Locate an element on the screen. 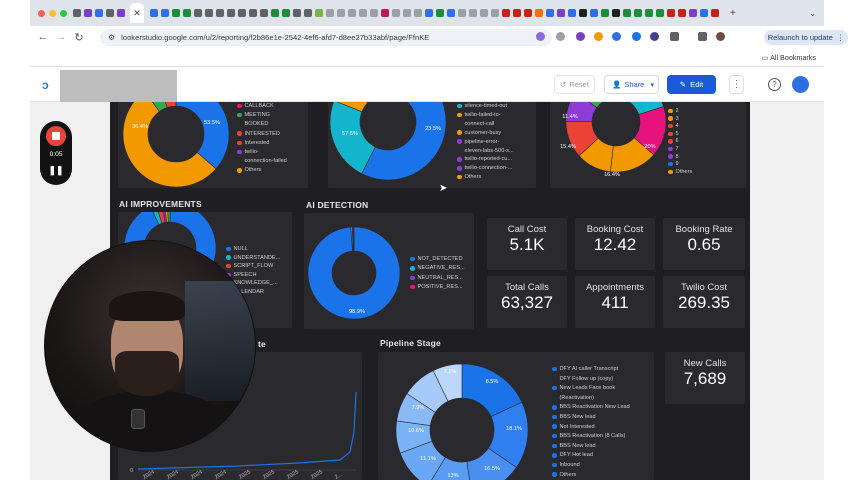 This screenshot has height=480, width=854. kpi-call-cost: Call Cost 5.1K is located at coordinates (527, 244).